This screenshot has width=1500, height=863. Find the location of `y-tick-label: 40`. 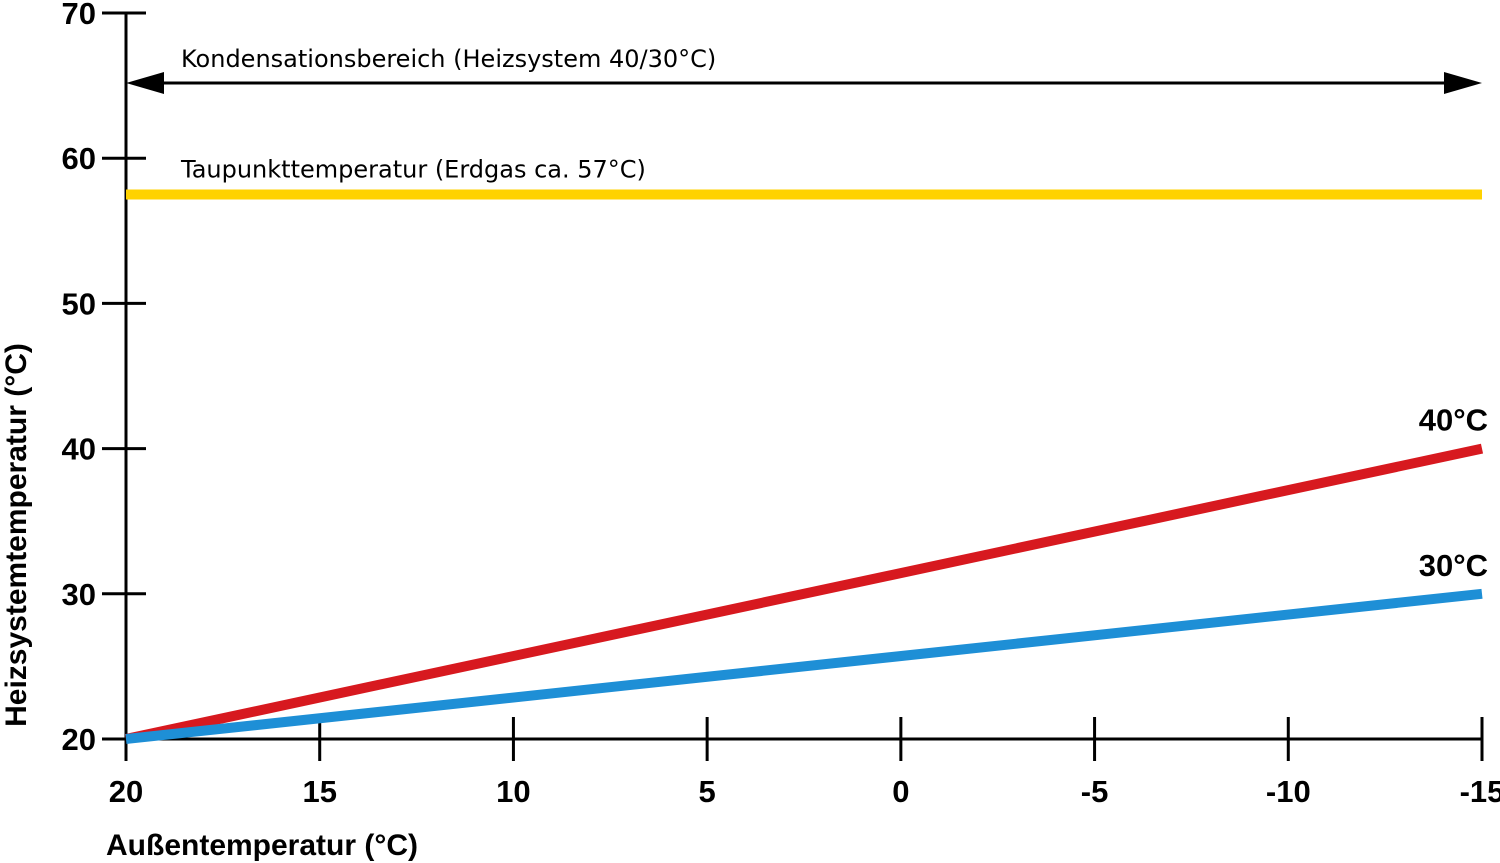

y-tick-label: 40 is located at coordinates (79, 449).